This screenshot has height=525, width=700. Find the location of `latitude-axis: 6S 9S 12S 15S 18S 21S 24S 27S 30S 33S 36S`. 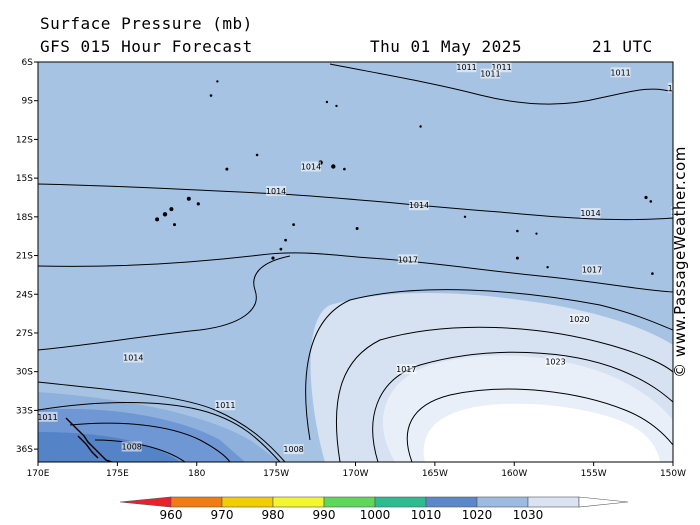

latitude-axis: 6S 9S 12S 15S 18S 21S 24S 27S 30S 33S 36S is located at coordinates (27, 256).